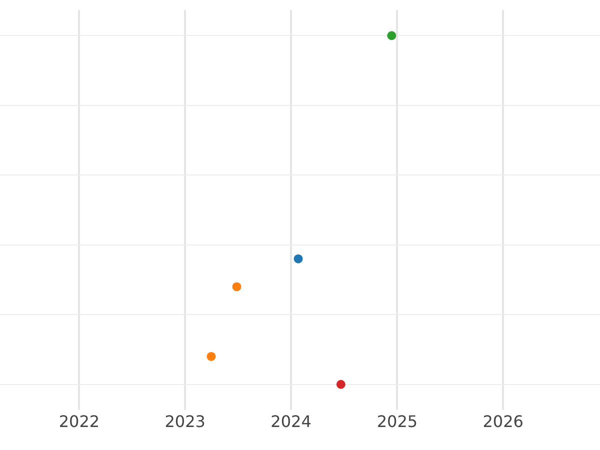 The width and height of the screenshot is (600, 450). What do you see at coordinates (397, 421) in the screenshot?
I see `x-tick-label: 2025` at bounding box center [397, 421].